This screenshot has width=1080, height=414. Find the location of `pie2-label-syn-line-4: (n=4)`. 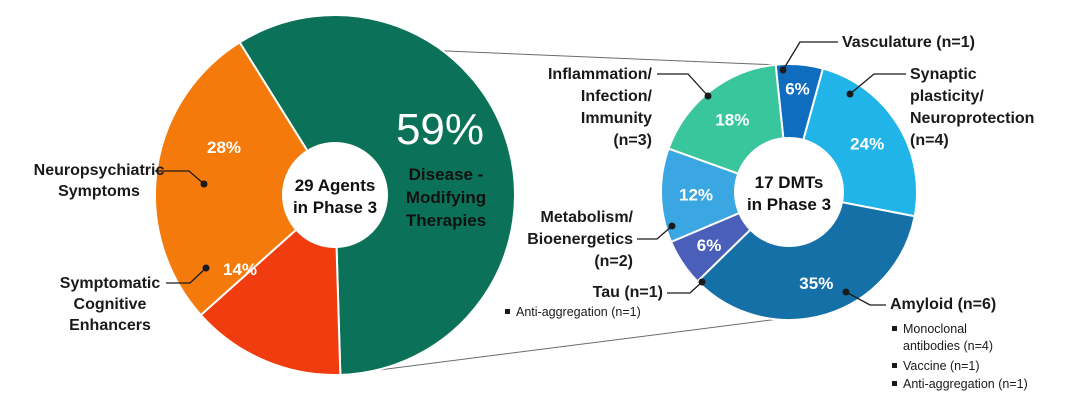

pie2-label-syn-line-4: (n=4) is located at coordinates (929, 140).